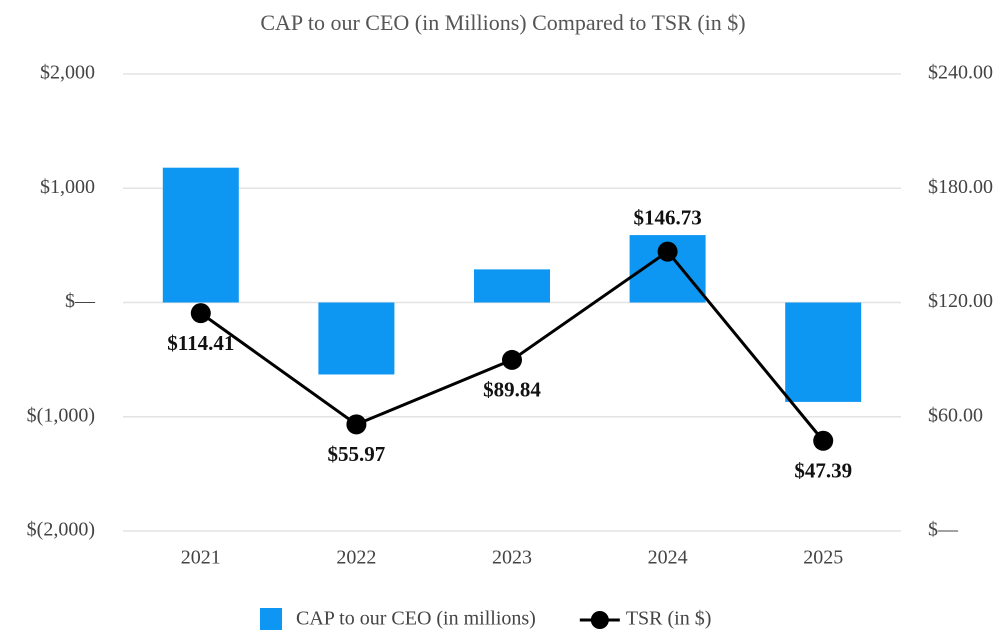 The width and height of the screenshot is (1005, 631). What do you see at coordinates (512, 558) in the screenshot?
I see `x-tick-label: 2023` at bounding box center [512, 558].